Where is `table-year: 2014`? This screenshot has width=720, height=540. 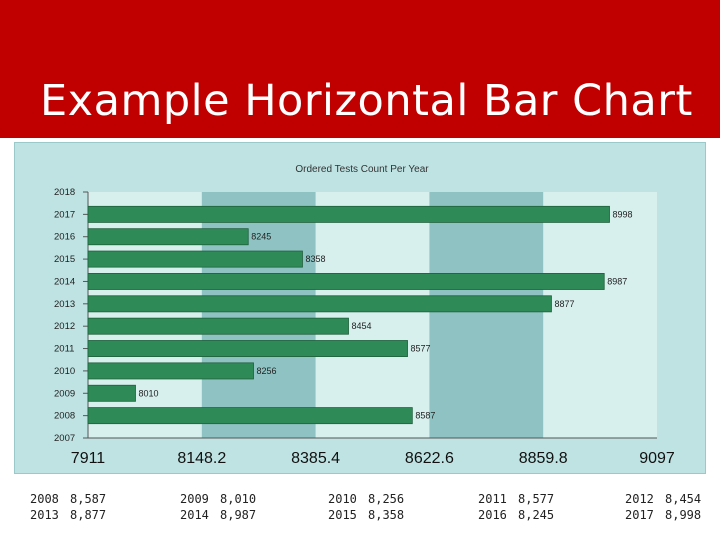 table-year: 2014 is located at coordinates (194, 515).